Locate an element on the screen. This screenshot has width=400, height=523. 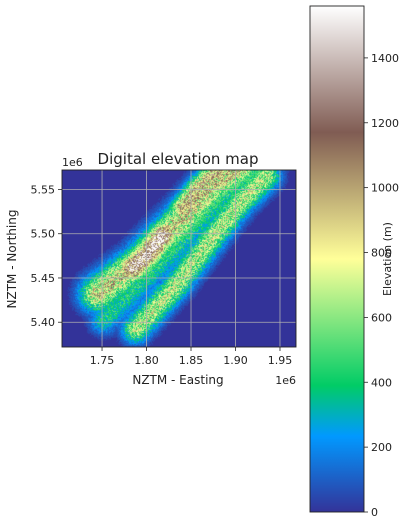
x-tick-label: 1.75 is located at coordinates (102, 360).